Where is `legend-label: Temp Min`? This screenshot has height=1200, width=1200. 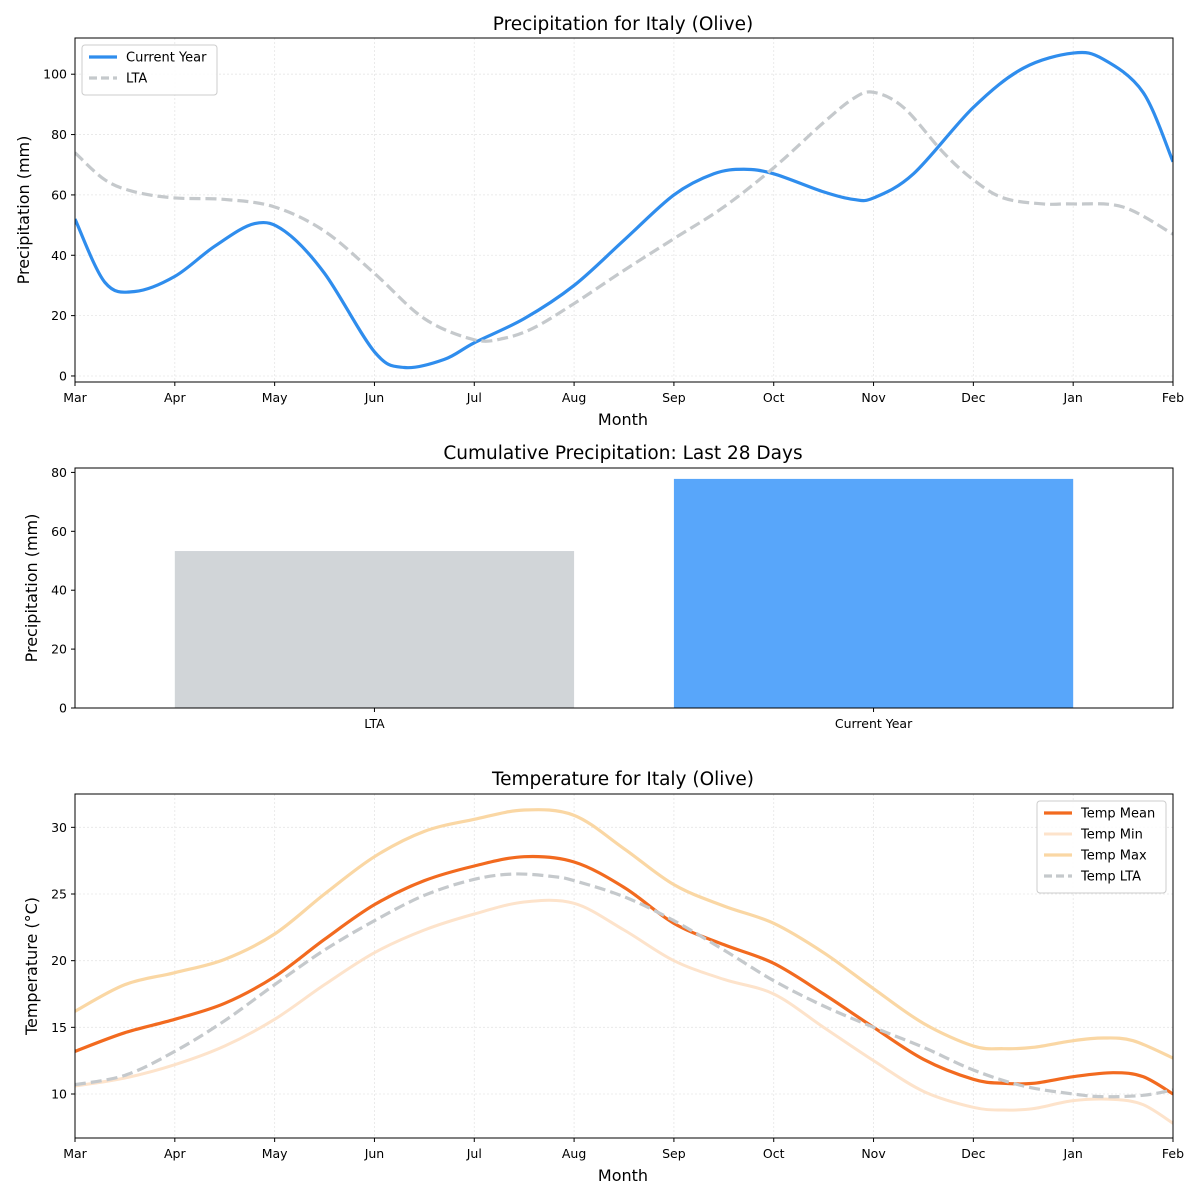 legend-label: Temp Min is located at coordinates (1111, 835).